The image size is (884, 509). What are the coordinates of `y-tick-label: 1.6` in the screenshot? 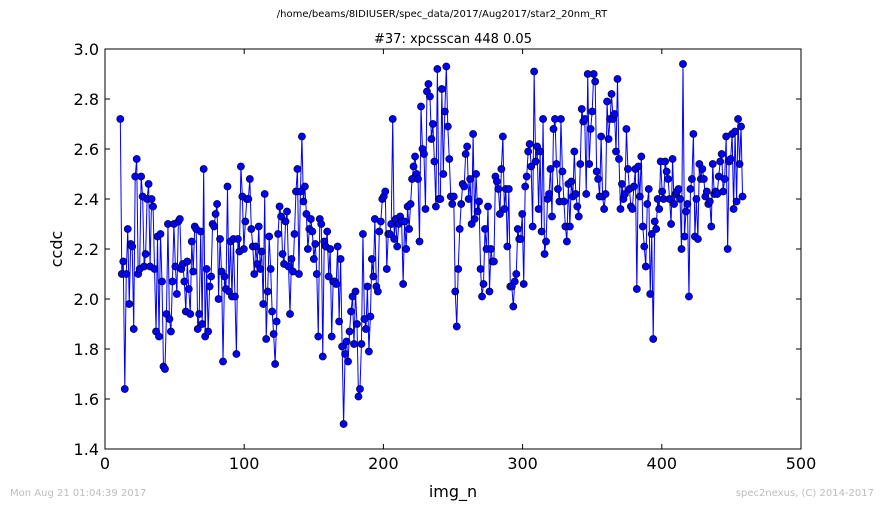 It's located at (86, 399).